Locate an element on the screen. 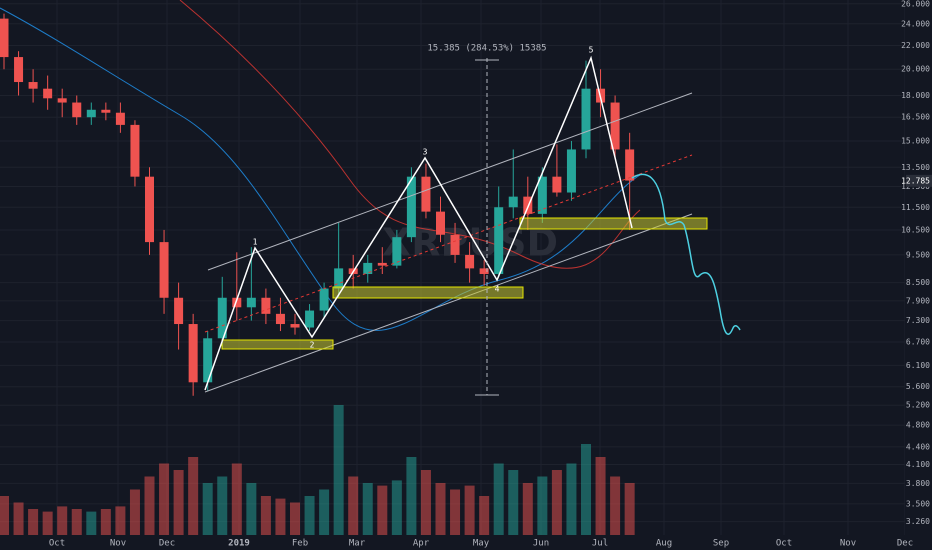  wave-label: 2 is located at coordinates (312, 345).